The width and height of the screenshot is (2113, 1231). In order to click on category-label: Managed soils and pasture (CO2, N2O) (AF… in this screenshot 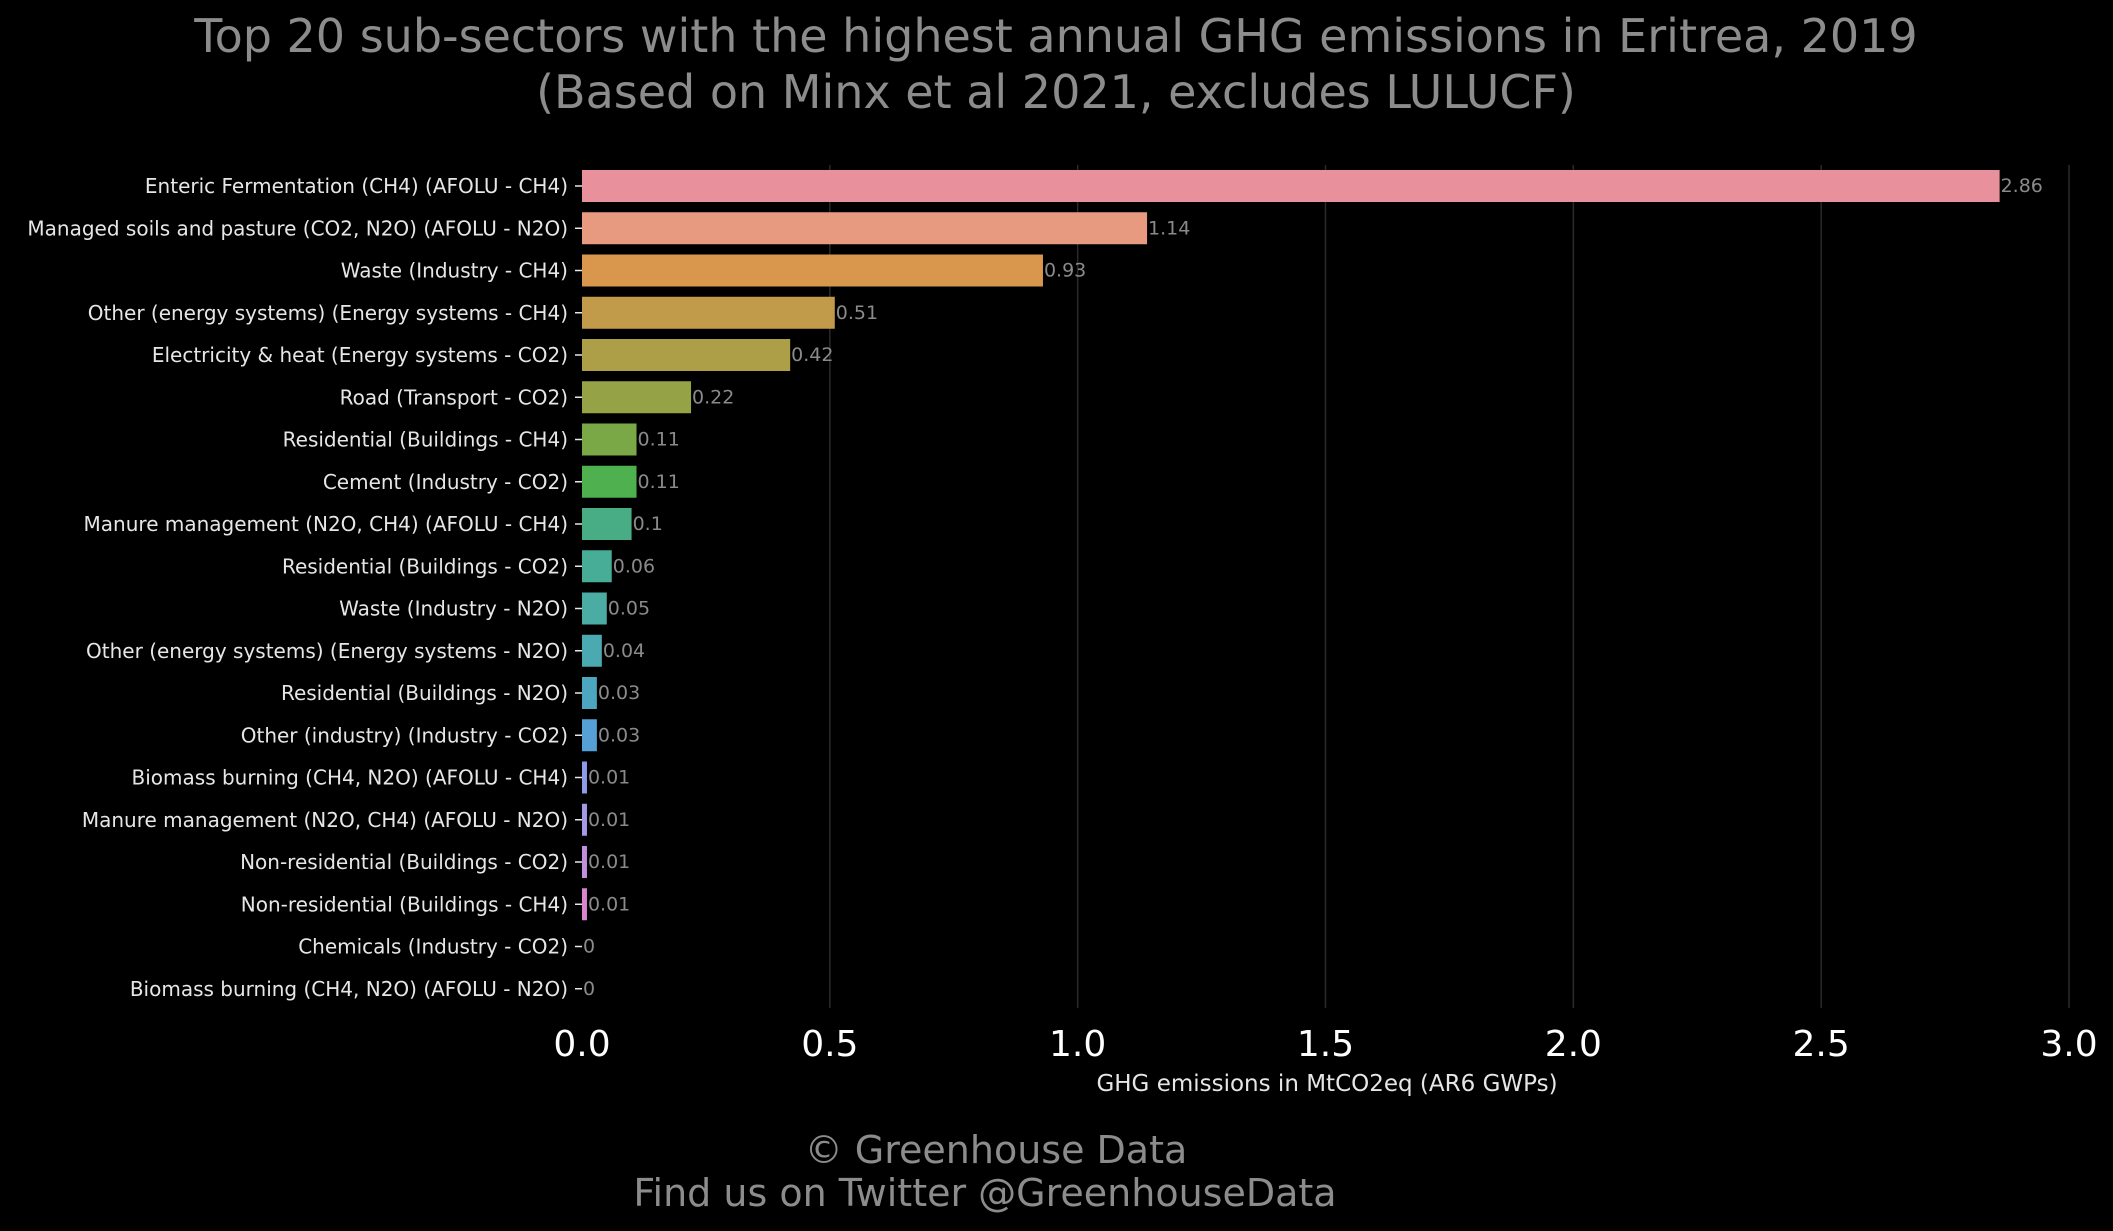, I will do `click(297, 228)`.